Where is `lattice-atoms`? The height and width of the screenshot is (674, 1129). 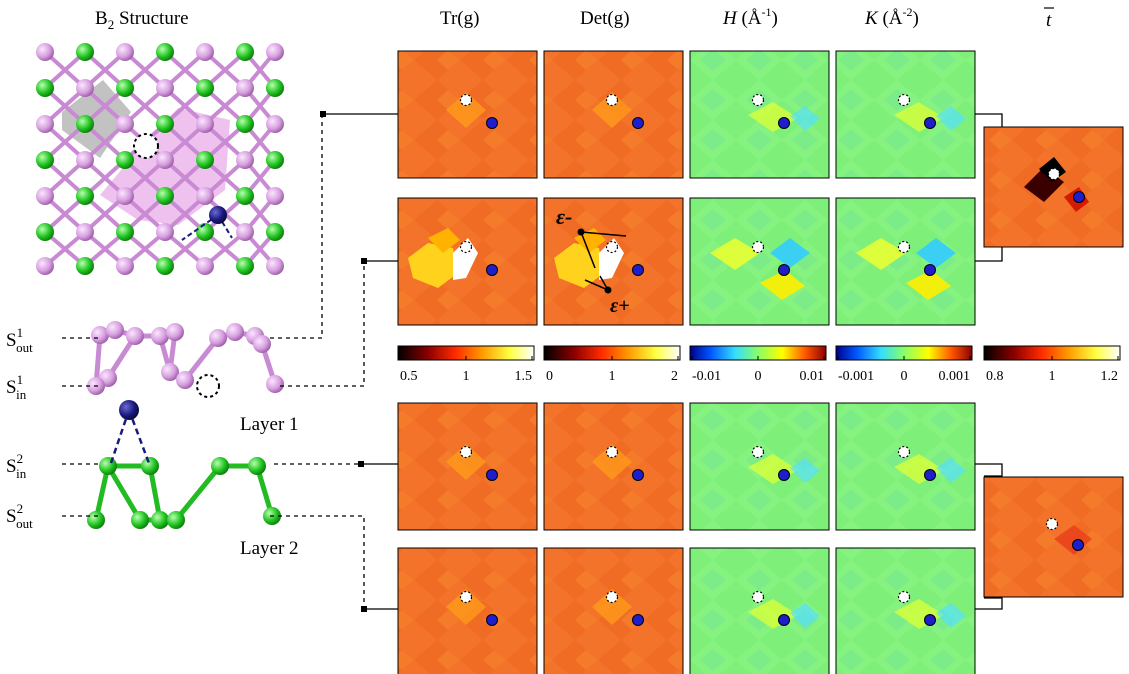
lattice-atoms is located at coordinates (160, 159).